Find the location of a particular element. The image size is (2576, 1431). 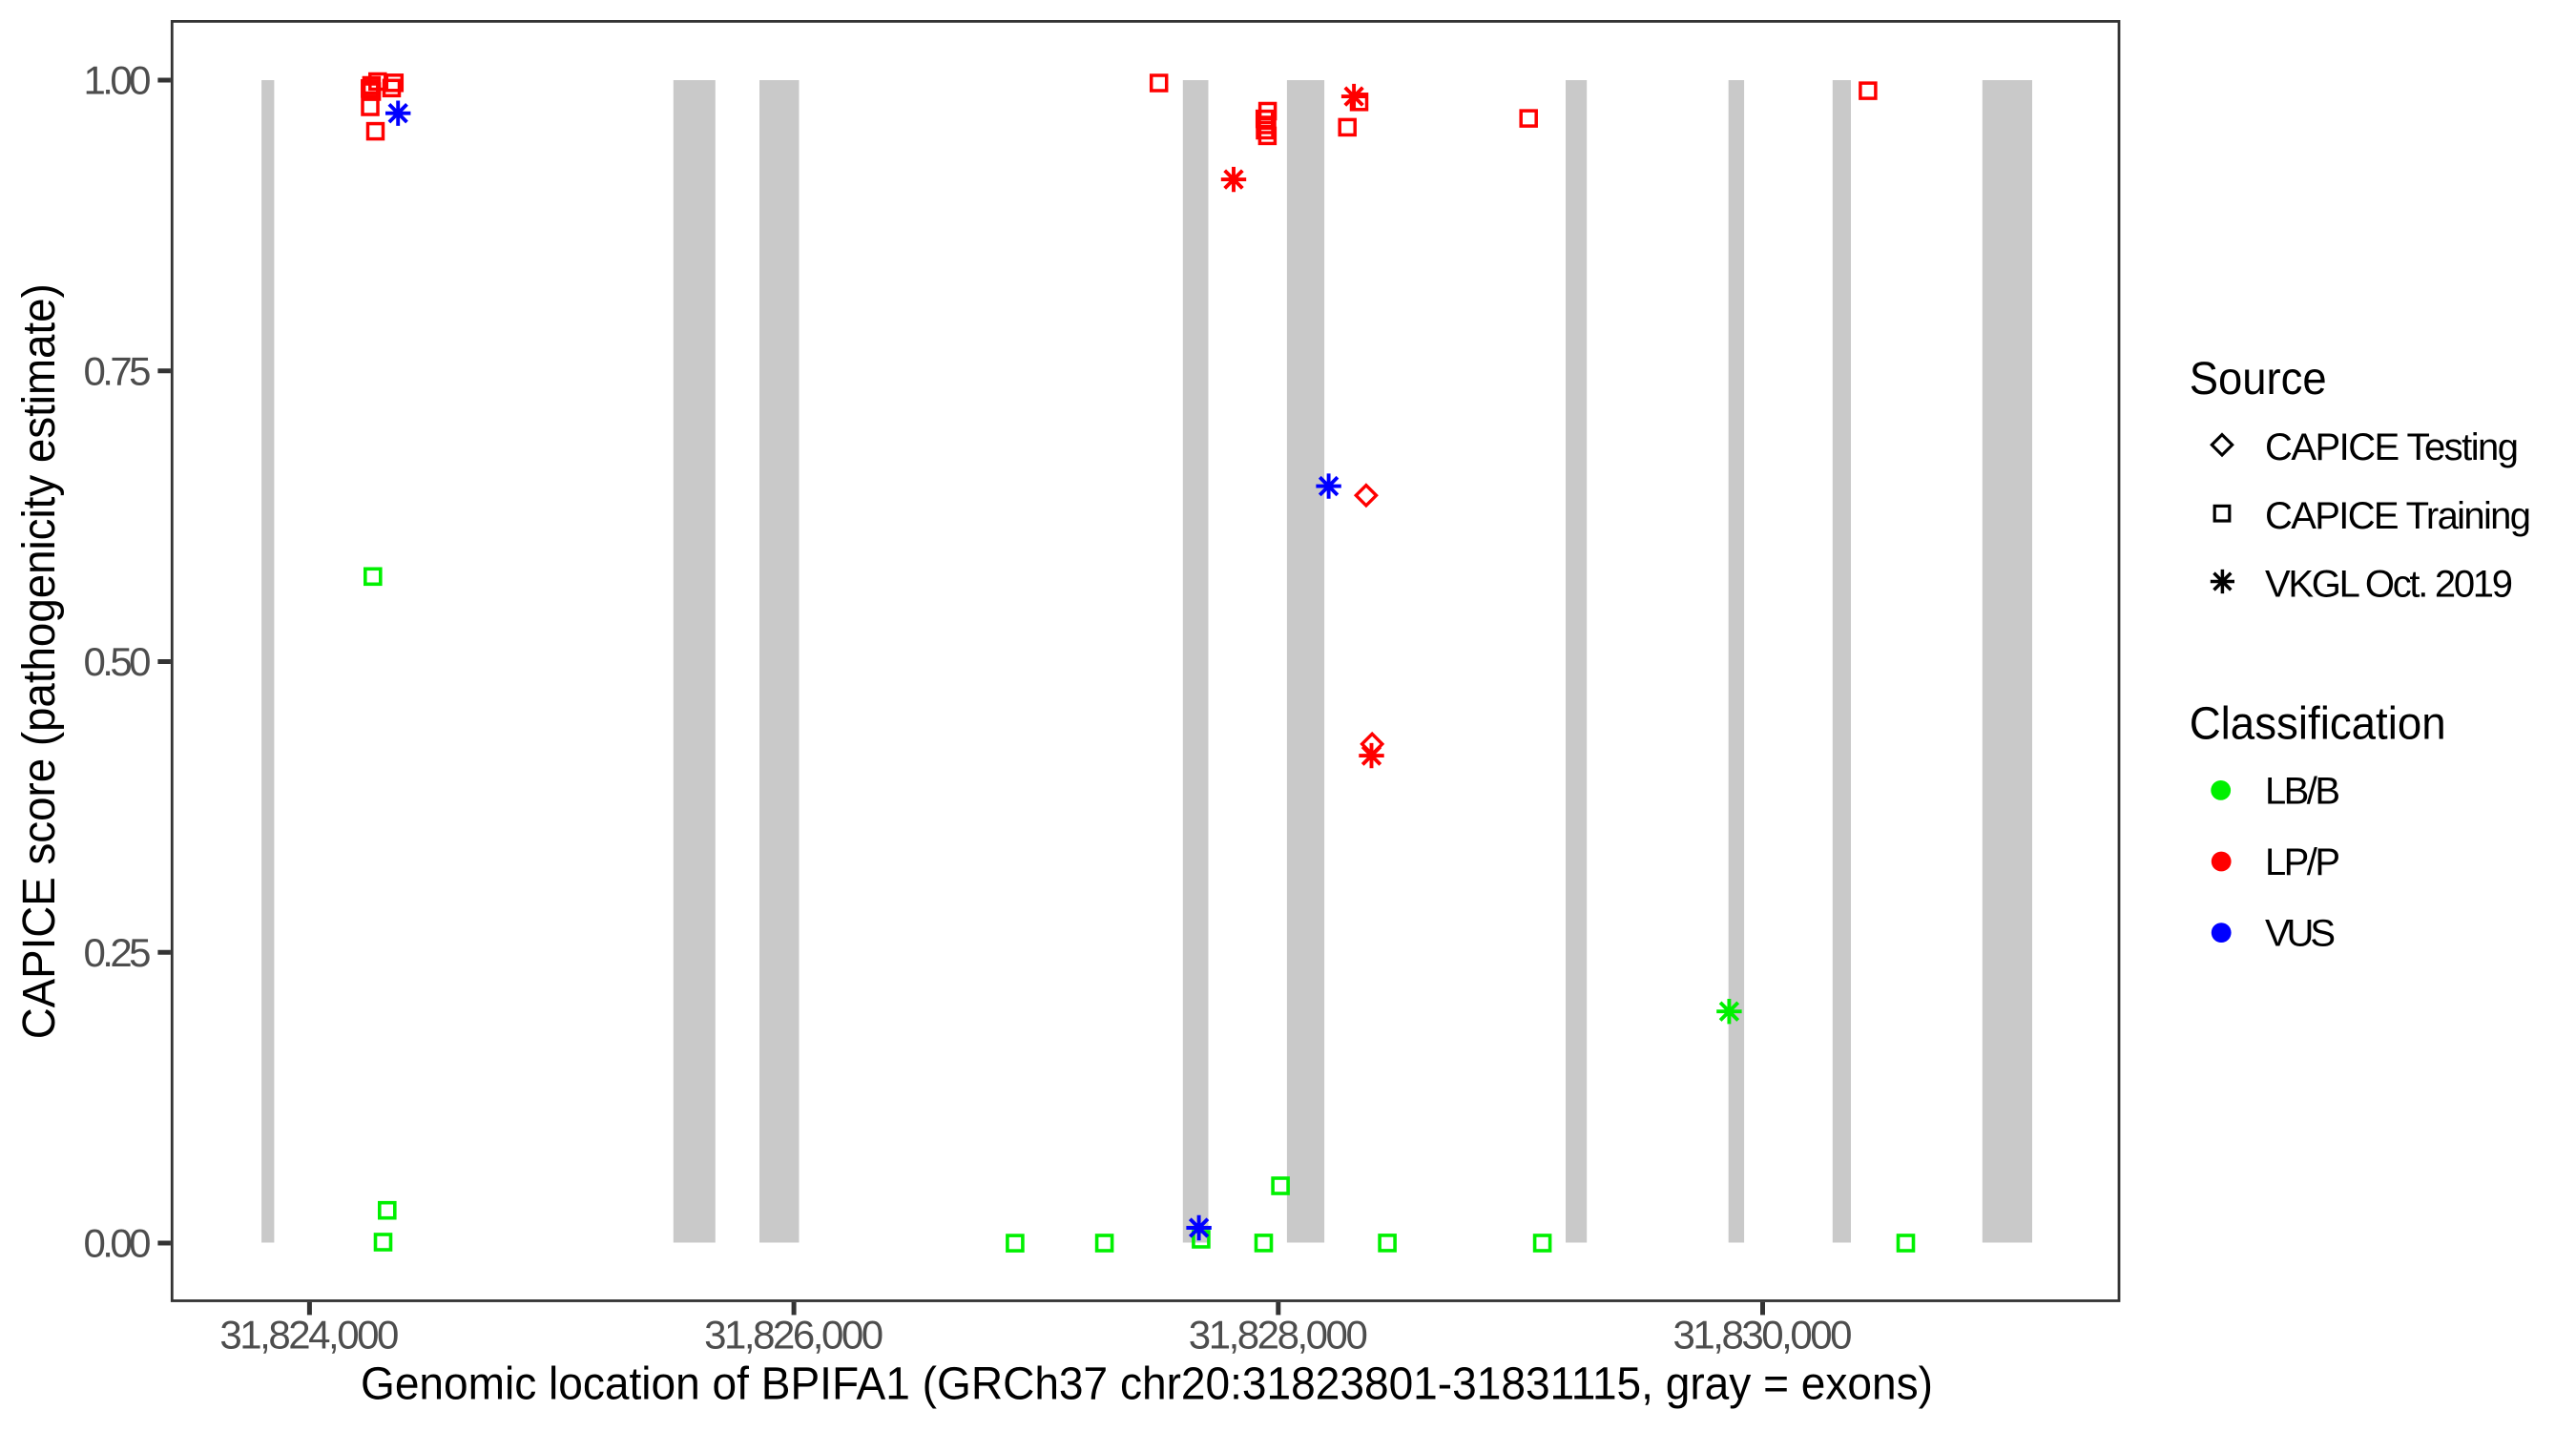

svg-text: Source is located at coordinates (2258, 379).